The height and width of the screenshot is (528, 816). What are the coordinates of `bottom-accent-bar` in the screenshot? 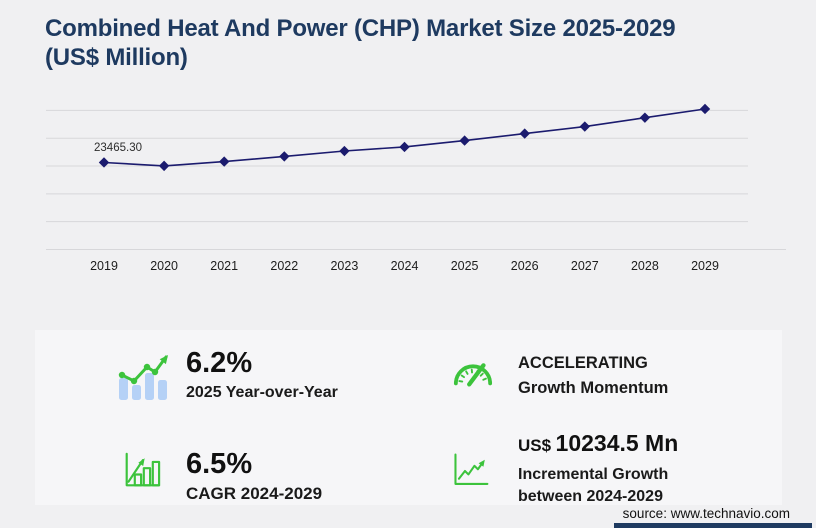 It's located at (713, 525).